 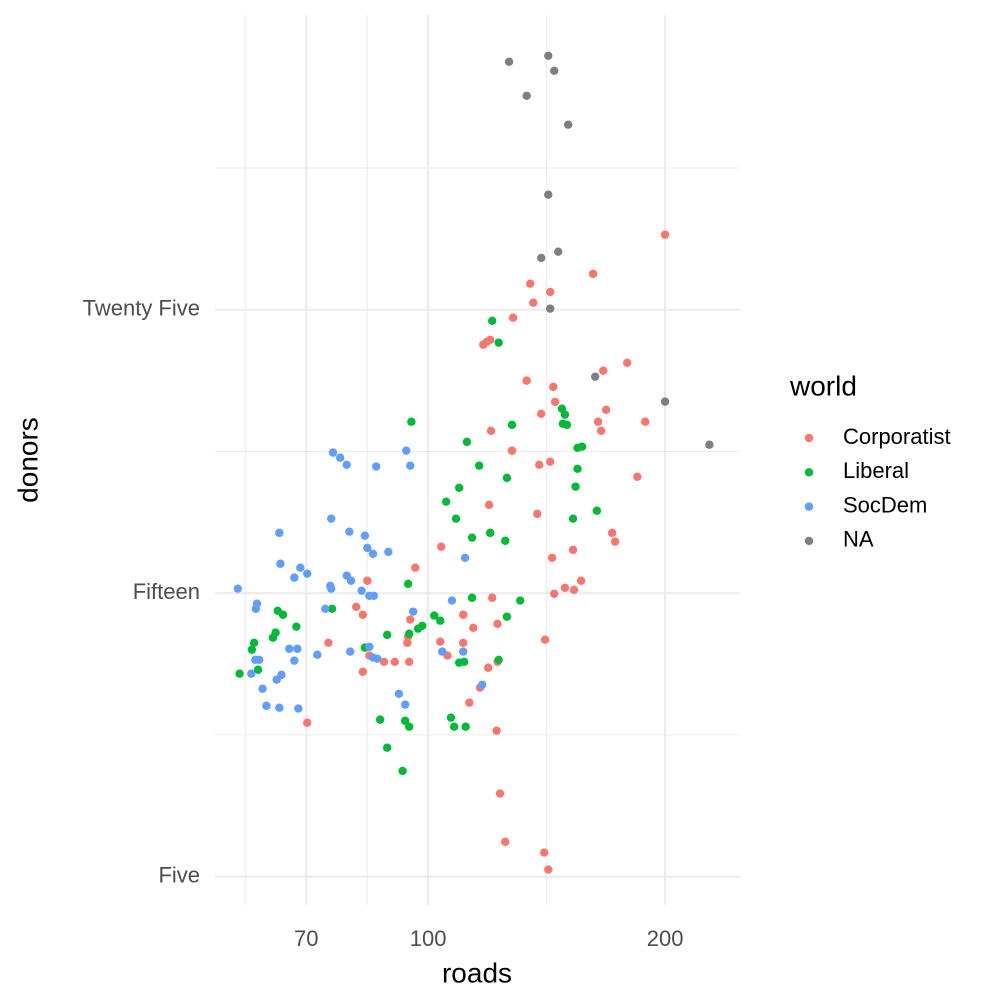 What do you see at coordinates (477, 972) in the screenshot?
I see `x-axis-title: roads` at bounding box center [477, 972].